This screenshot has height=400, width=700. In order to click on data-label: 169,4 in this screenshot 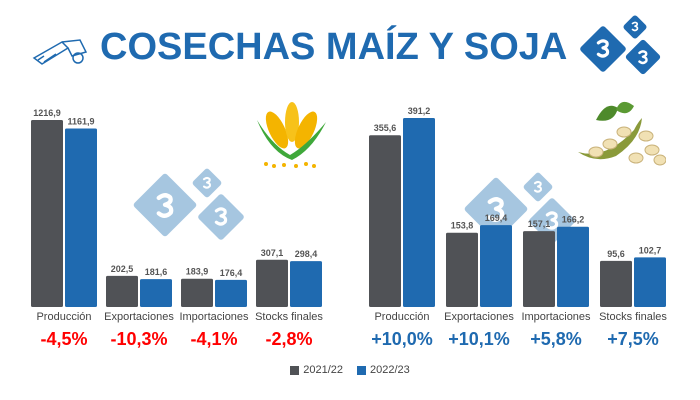, I will do `click(496, 218)`.